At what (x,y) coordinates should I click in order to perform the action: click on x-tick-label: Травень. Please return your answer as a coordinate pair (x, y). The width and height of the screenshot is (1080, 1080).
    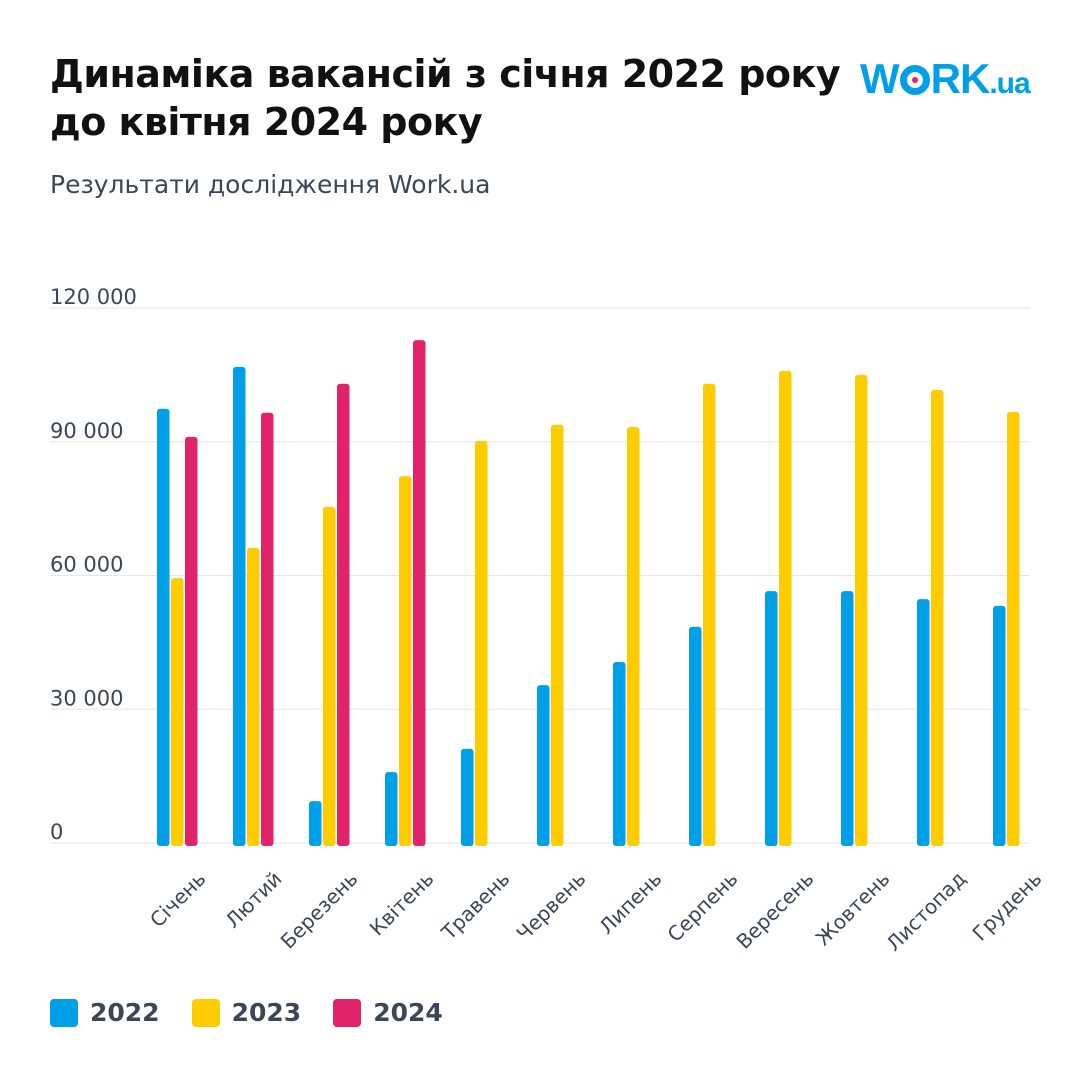
    Looking at the image, I should click on (475, 906).